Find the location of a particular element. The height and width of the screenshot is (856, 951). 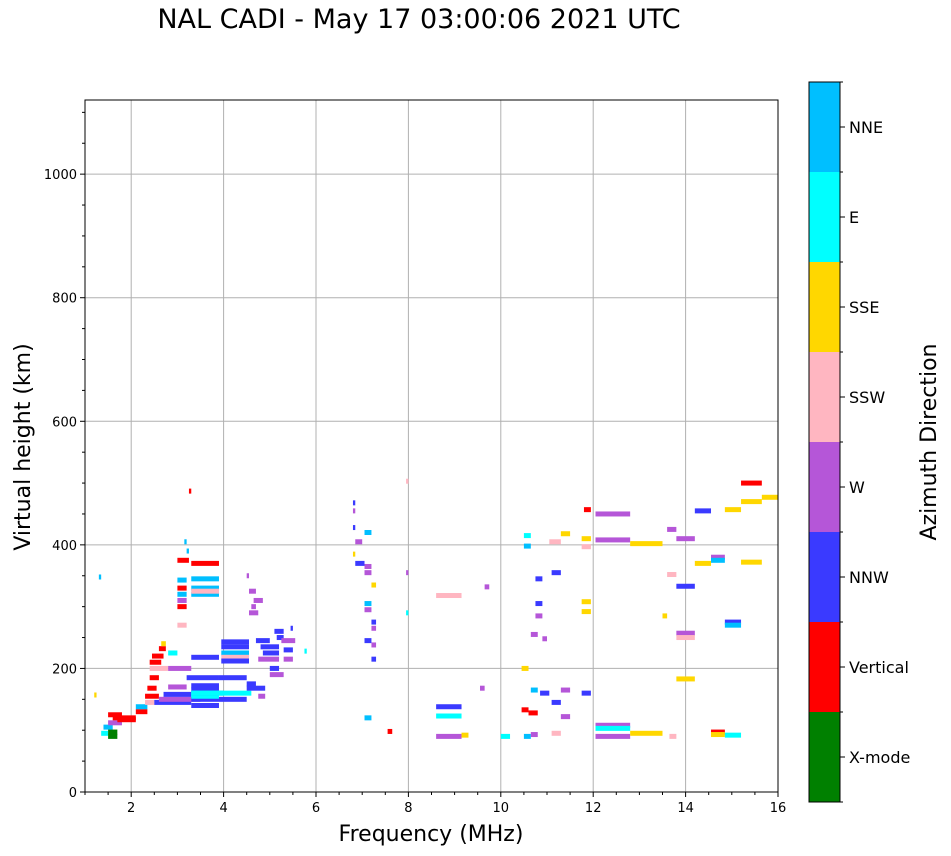

colorbar-frame is located at coordinates (824, 442).